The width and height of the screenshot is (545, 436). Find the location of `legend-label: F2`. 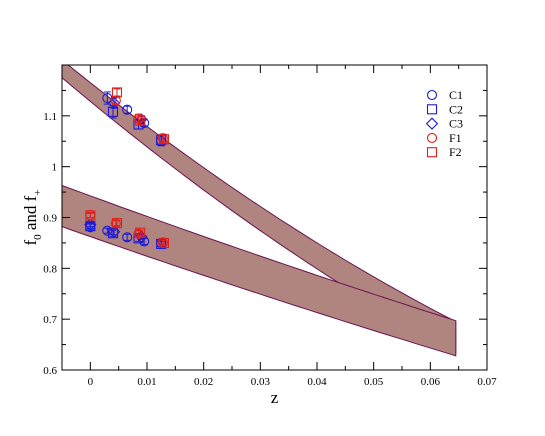

legend-label: F2 is located at coordinates (455, 152).